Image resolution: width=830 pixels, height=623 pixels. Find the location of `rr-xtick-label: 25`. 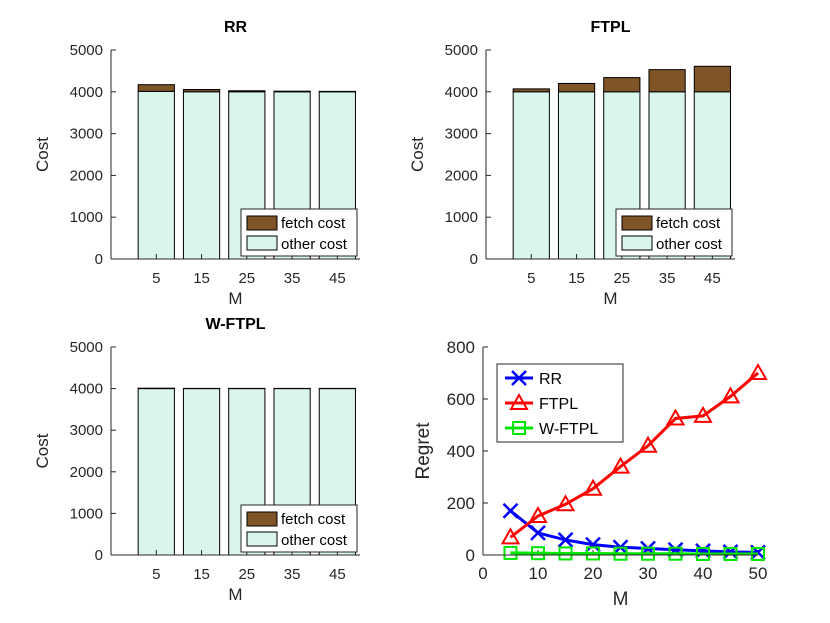

rr-xtick-label: 25 is located at coordinates (246, 278).